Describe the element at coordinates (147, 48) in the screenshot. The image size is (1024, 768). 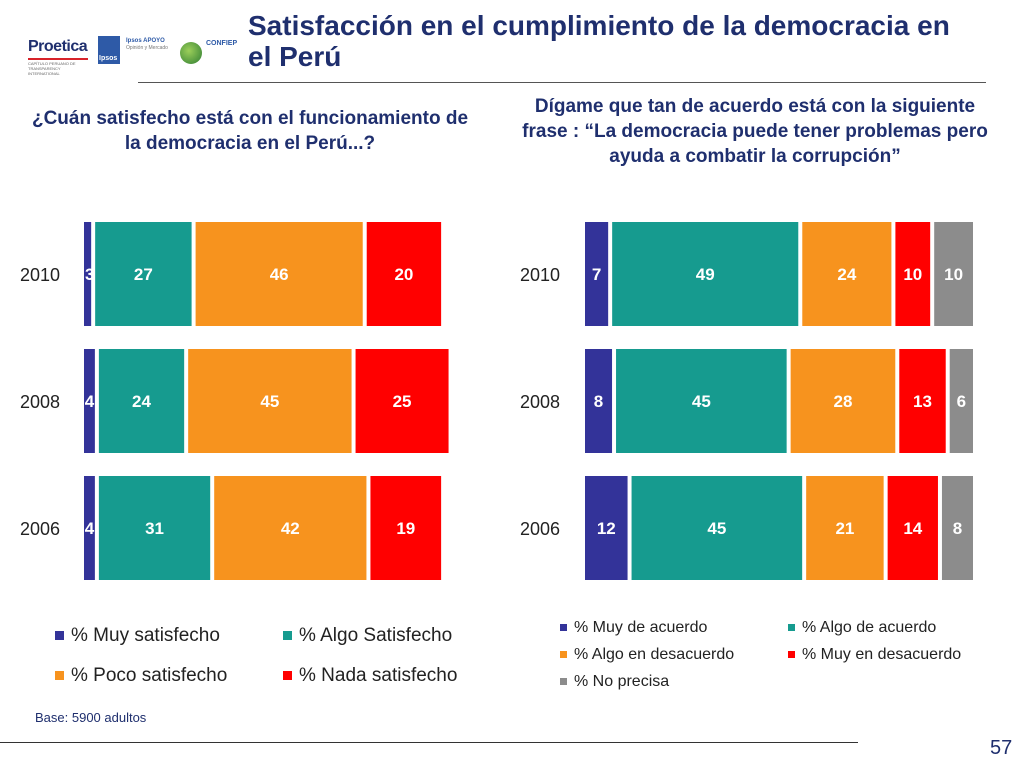
I see `ipsos-apoyo-logo-subtext: Opinión y Mercado` at that location.